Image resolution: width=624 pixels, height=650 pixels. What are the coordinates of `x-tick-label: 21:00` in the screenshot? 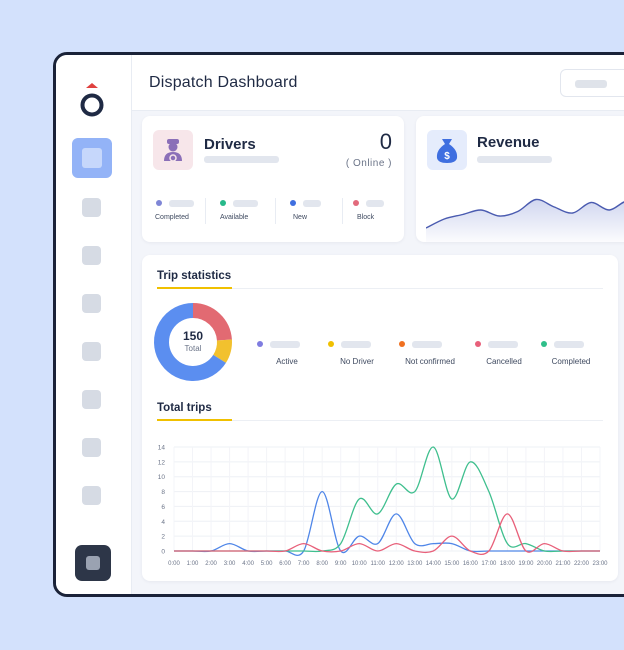 It's located at (563, 564).